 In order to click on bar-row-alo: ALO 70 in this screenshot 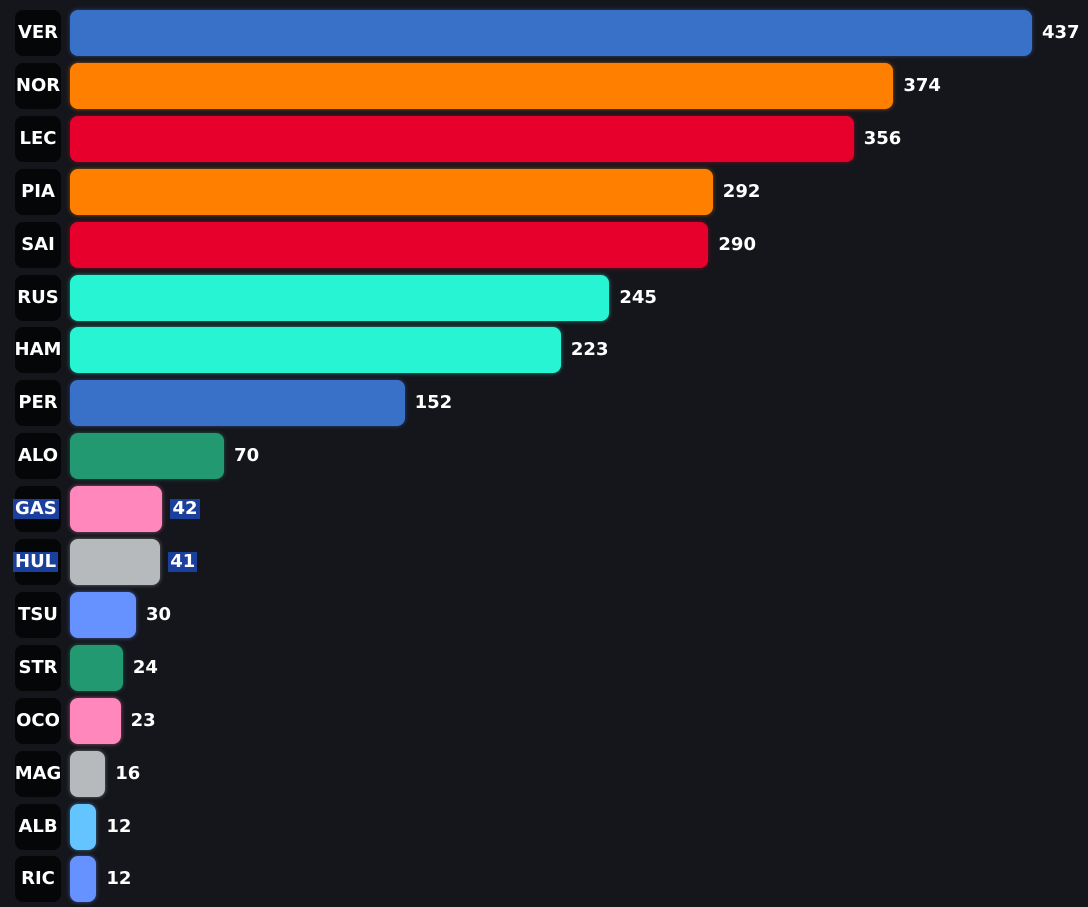, I will do `click(544, 456)`.